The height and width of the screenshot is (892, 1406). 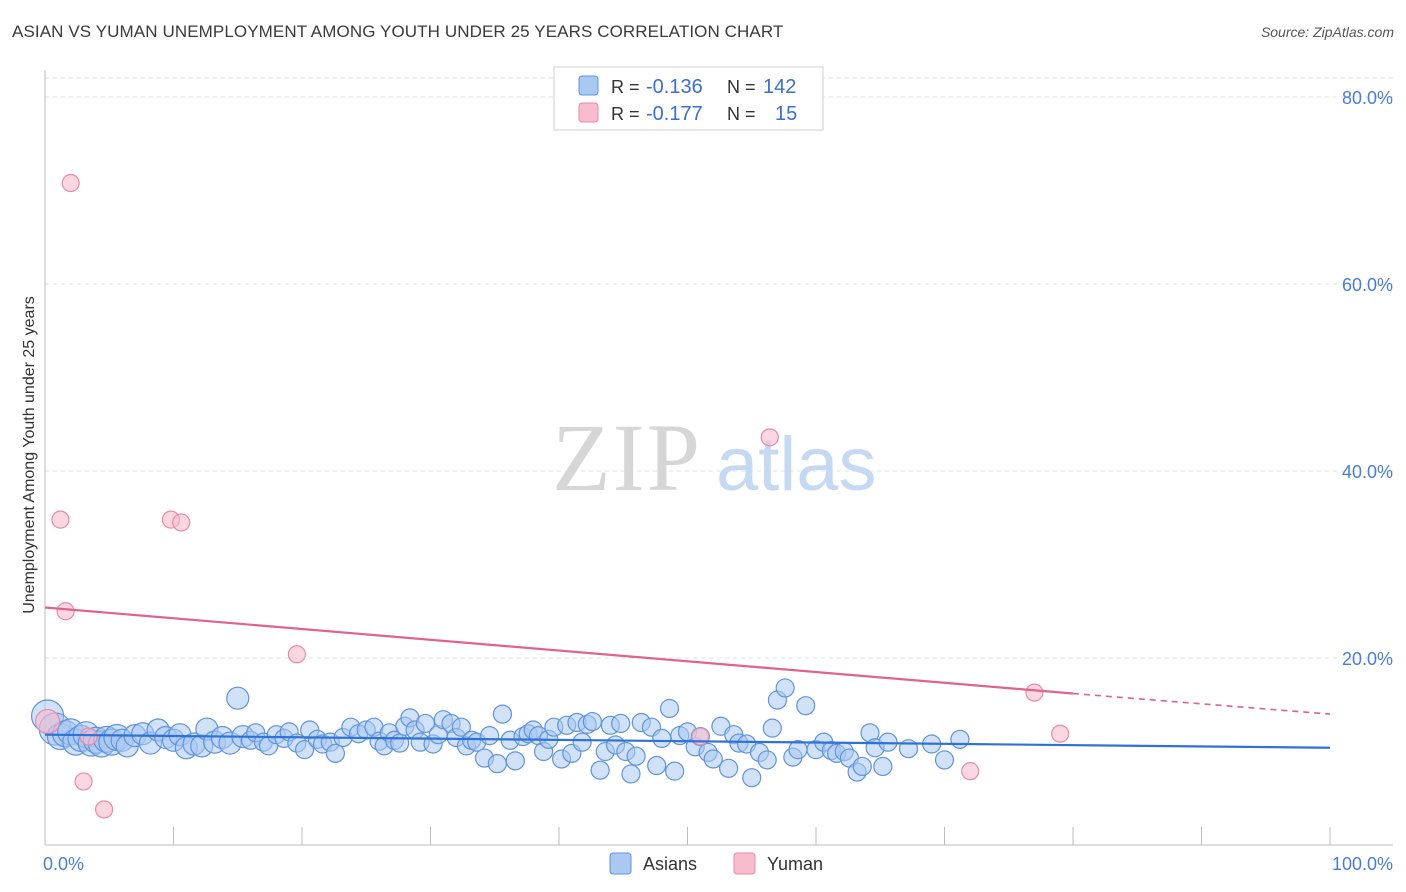 What do you see at coordinates (1367, 659) in the screenshot?
I see `y-tick-label: 20.0%` at bounding box center [1367, 659].